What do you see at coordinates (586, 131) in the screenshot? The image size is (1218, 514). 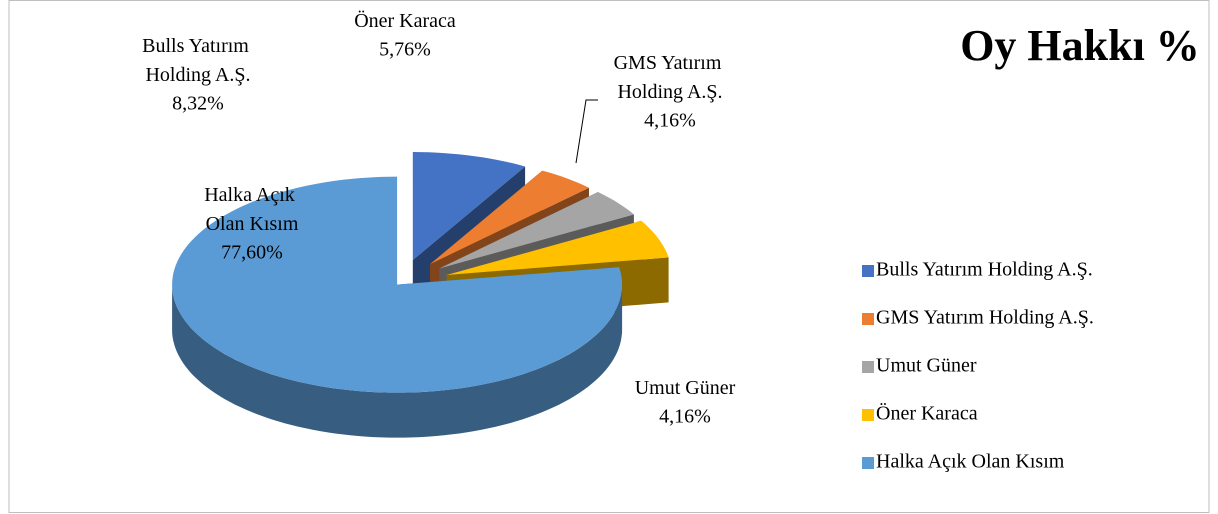 I see `leader-line` at bounding box center [586, 131].